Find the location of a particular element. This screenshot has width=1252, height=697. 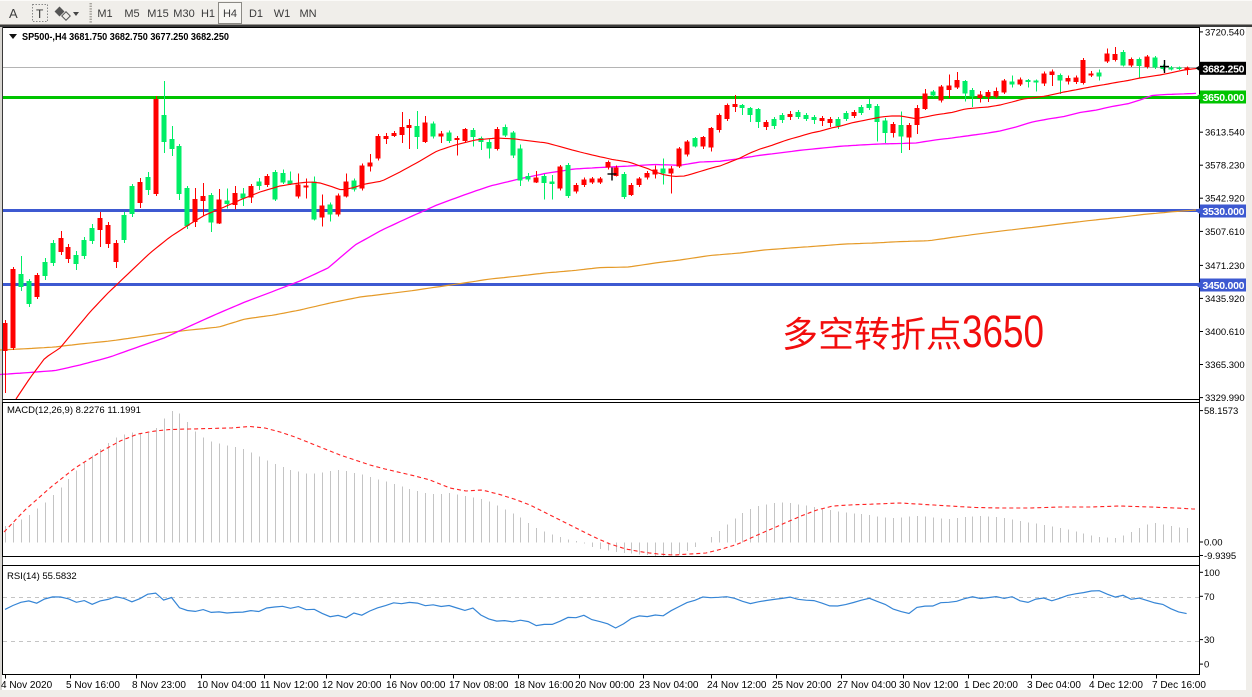

svg-text: MACD(12,26,9) 8.2276 11.1991 is located at coordinates (74, 410).